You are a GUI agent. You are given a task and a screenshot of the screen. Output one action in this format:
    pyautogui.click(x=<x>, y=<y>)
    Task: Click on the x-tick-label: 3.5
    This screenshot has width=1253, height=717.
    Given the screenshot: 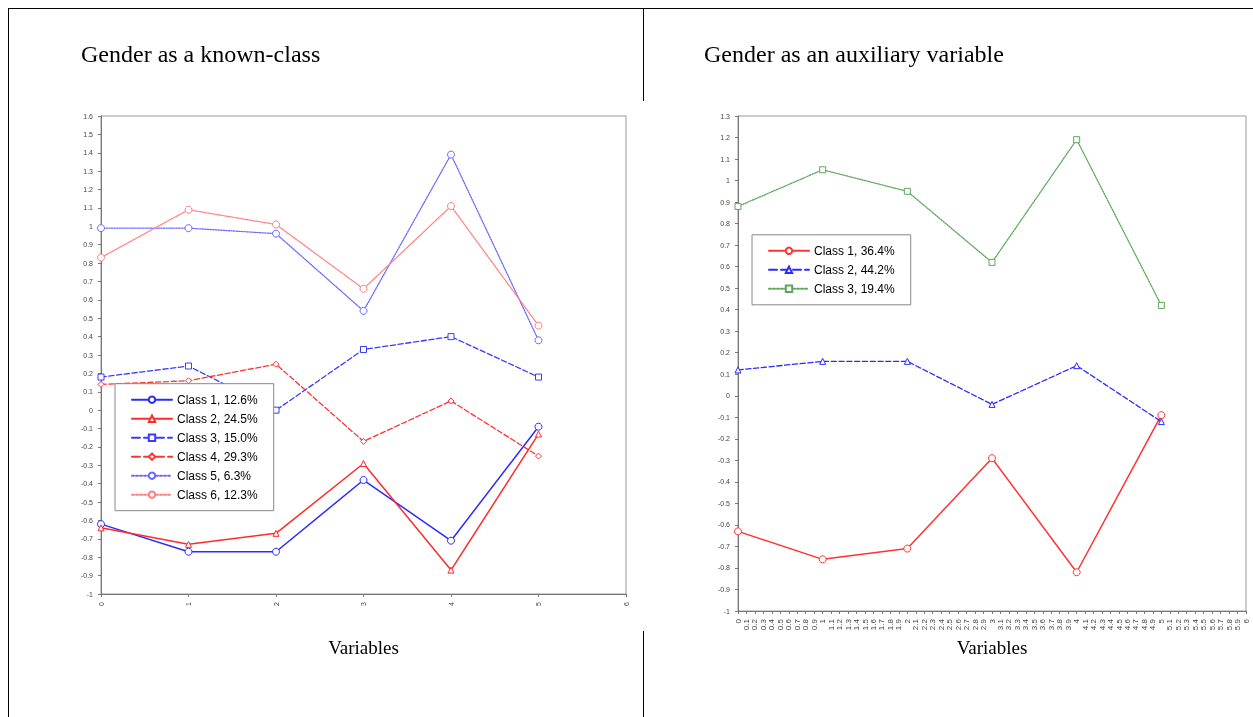 What is the action you would take?
    pyautogui.click(x=1034, y=624)
    